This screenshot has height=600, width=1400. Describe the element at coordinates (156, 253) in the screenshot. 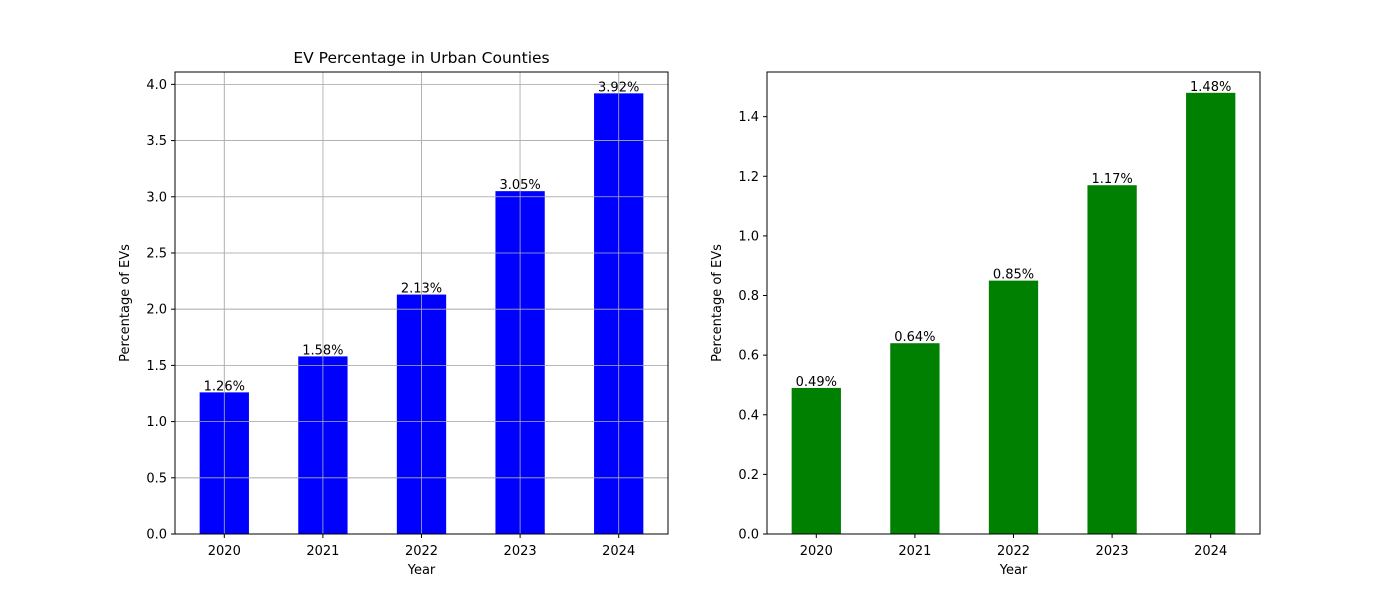

I see `y-tick-label: 2.5` at that location.